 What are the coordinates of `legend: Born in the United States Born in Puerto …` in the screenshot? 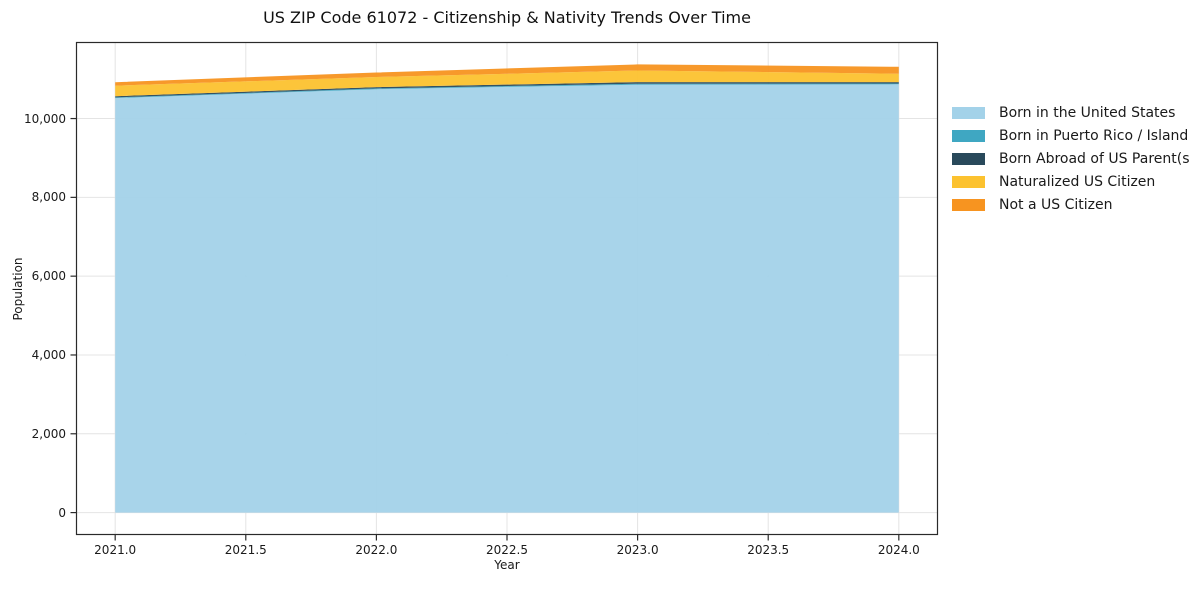 It's located at (1070, 158).